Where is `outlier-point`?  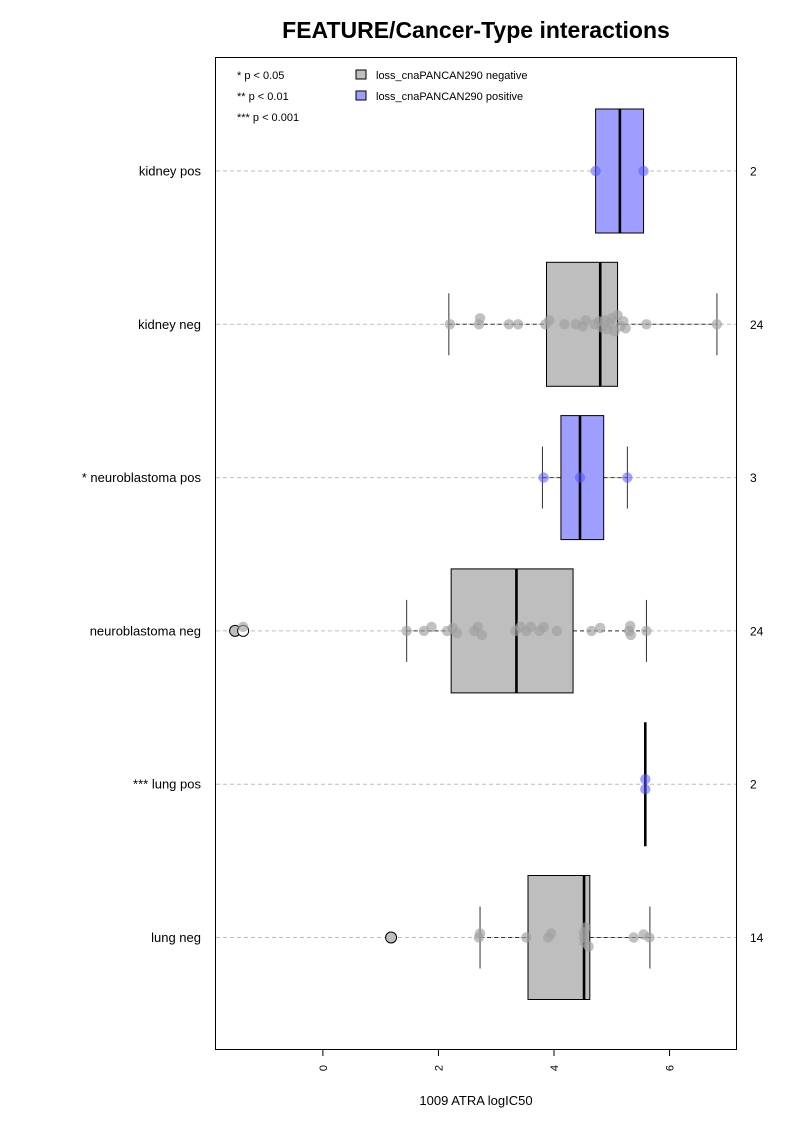
outlier-point is located at coordinates (391, 937).